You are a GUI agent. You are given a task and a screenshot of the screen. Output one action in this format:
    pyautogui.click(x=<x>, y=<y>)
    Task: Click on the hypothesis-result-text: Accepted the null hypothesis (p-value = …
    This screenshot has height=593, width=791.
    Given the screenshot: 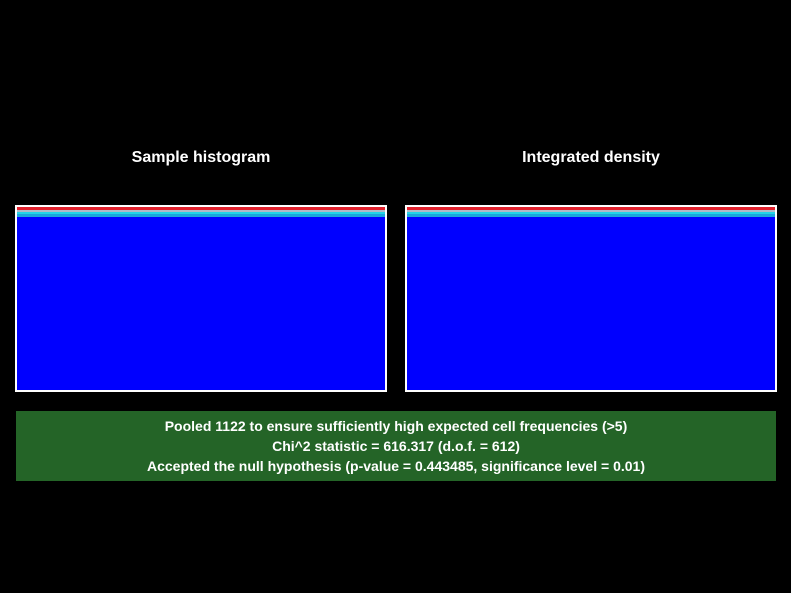 What is the action you would take?
    pyautogui.click(x=396, y=466)
    